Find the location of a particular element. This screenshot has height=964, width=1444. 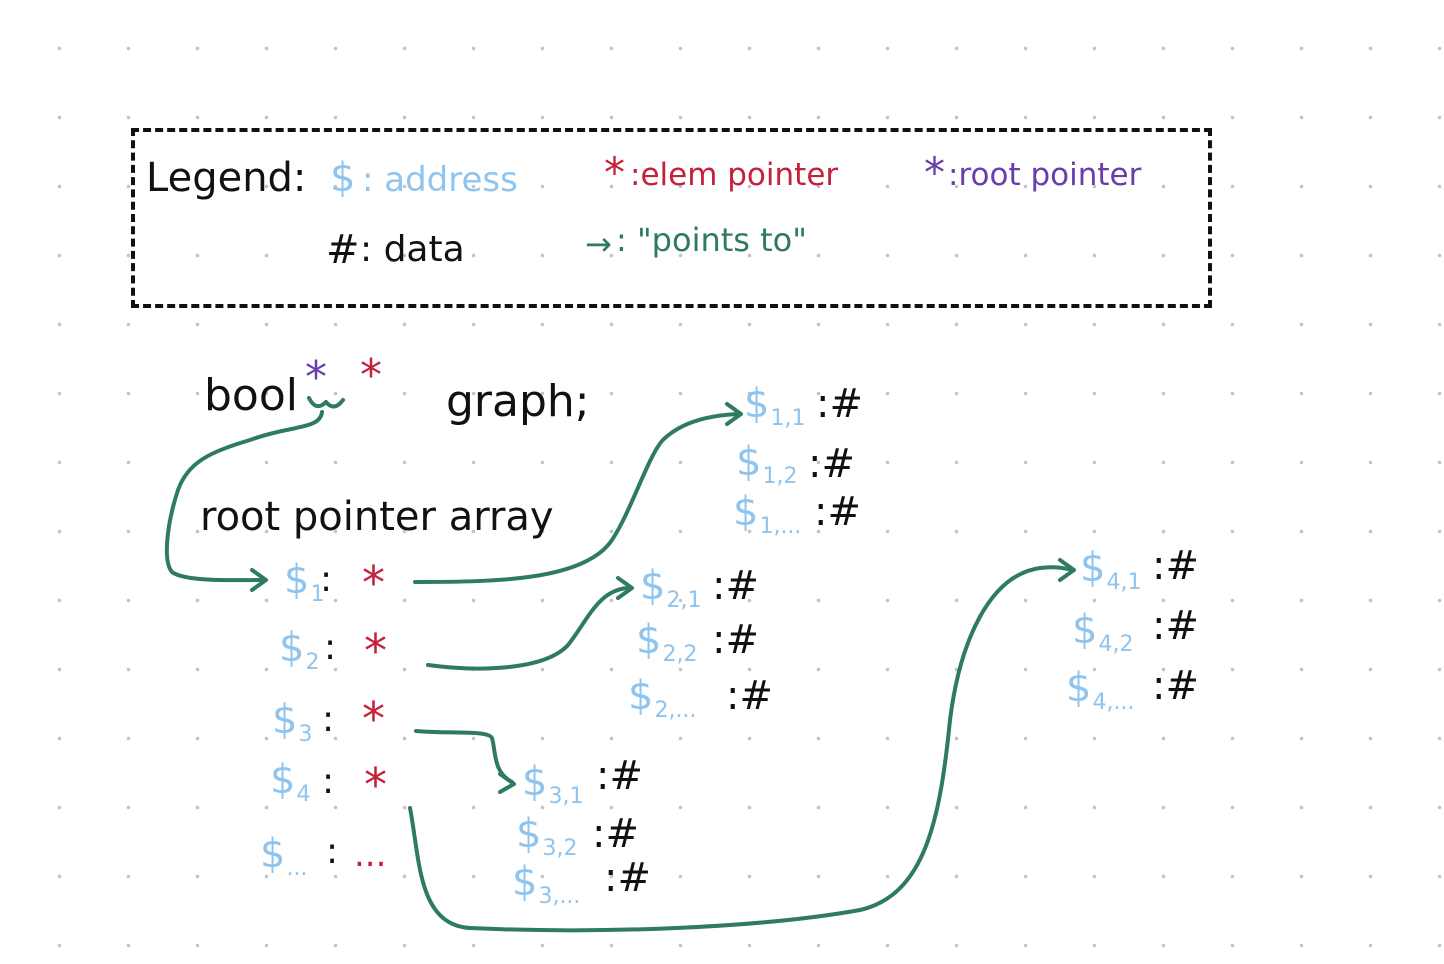

root-row-address: $1 is located at coordinates (304, 582).